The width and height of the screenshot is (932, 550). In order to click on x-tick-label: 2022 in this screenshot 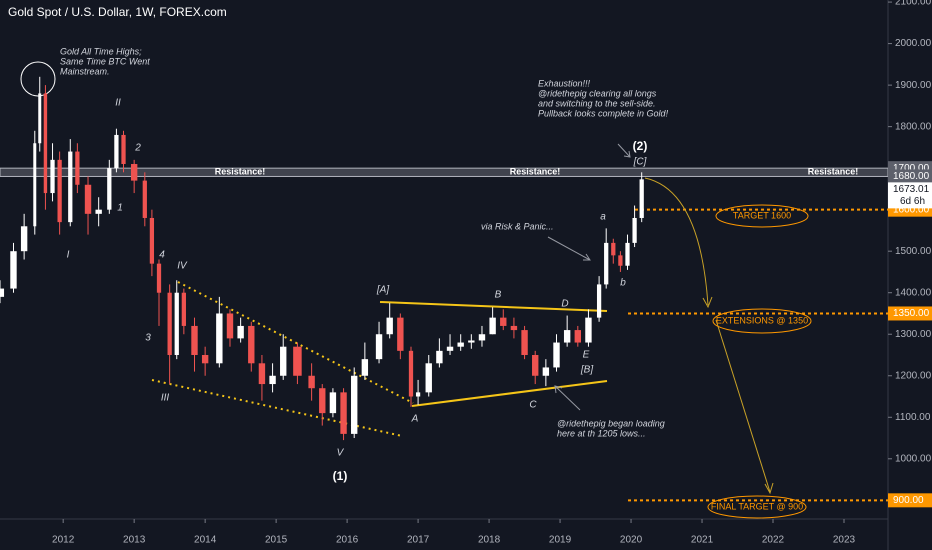, I will do `click(773, 540)`.